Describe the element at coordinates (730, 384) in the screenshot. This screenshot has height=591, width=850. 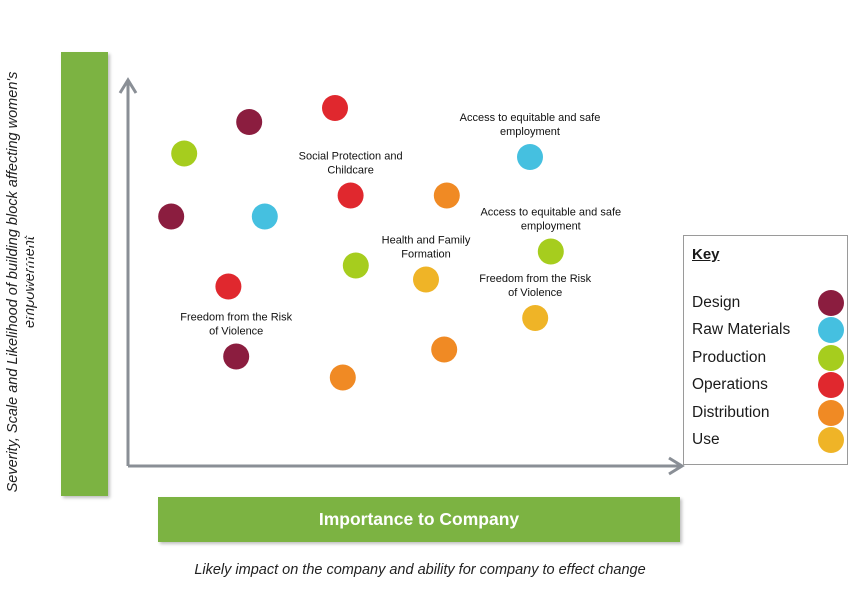
I see `legend-label: Operations` at that location.